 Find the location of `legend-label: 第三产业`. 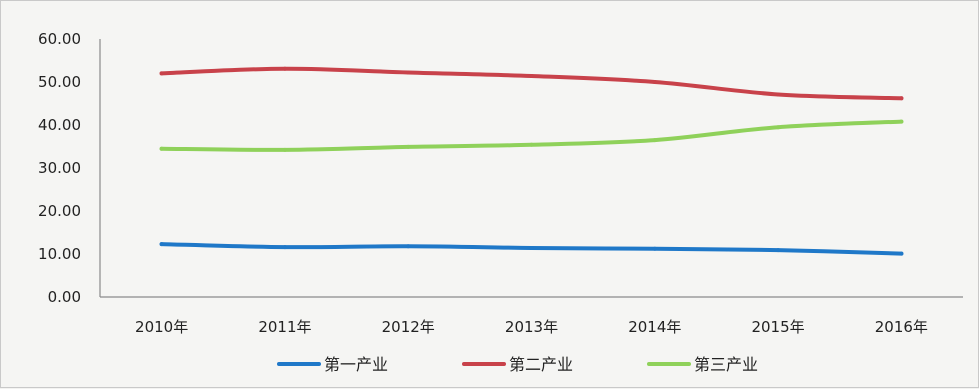

legend-label: 第三产业 is located at coordinates (726, 364).